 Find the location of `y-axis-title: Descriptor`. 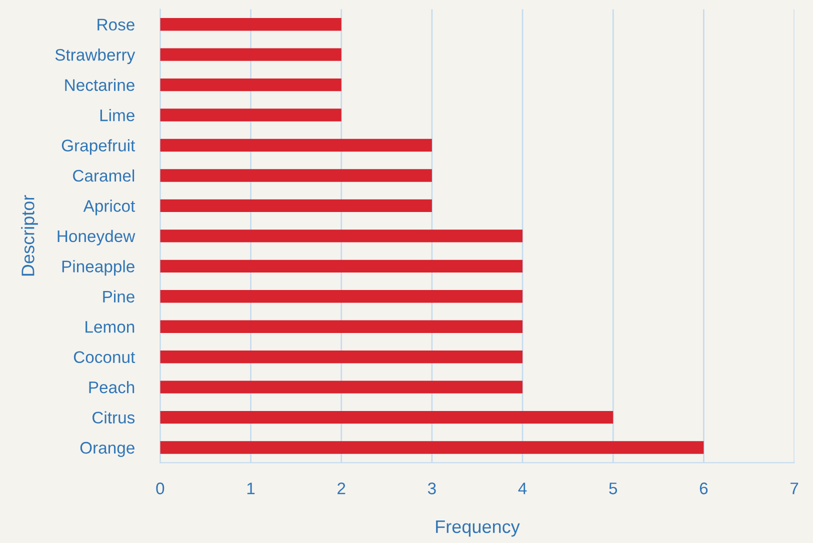

y-axis-title: Descriptor is located at coordinates (29, 235).